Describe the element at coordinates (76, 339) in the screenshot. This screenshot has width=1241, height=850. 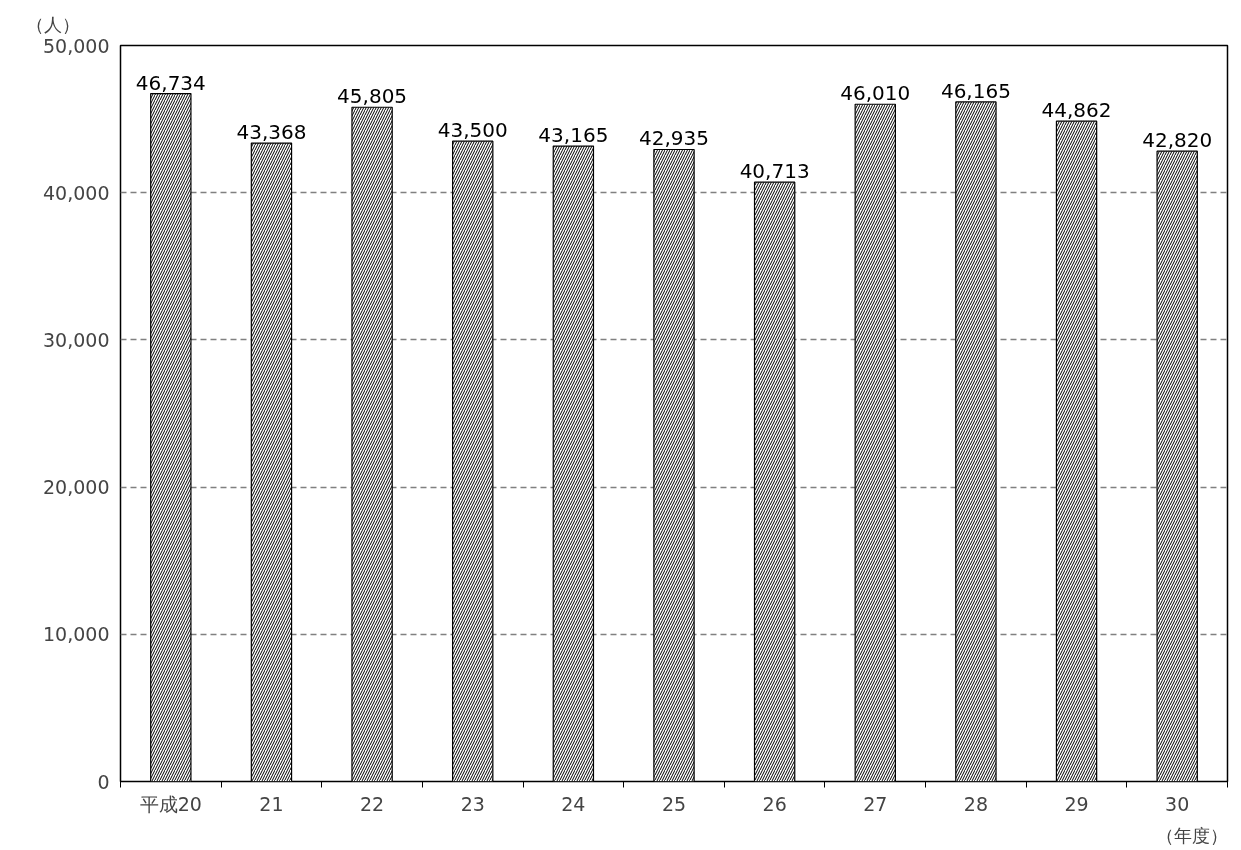
I see `y-tick-label: 30,000` at that location.